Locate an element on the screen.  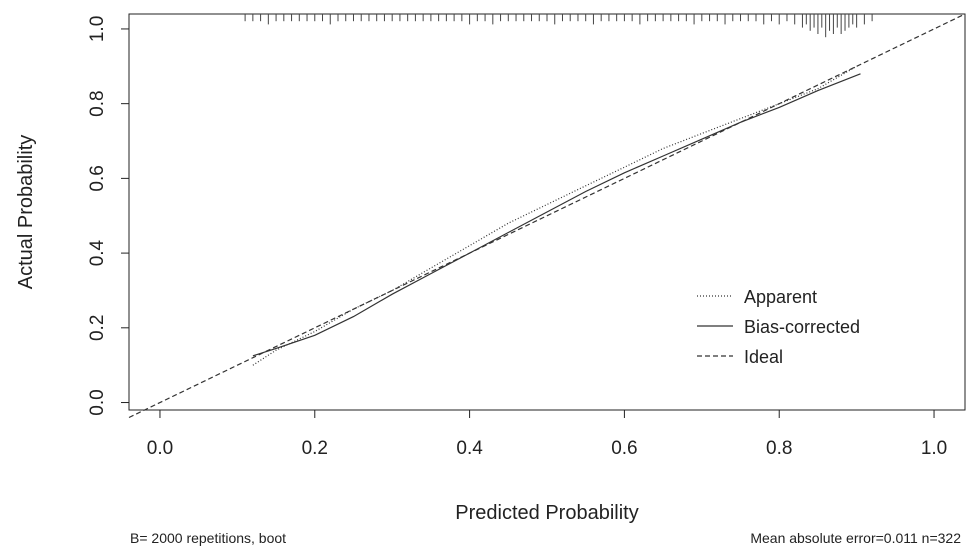
y-tick-label: 0.6 is located at coordinates (97, 178).